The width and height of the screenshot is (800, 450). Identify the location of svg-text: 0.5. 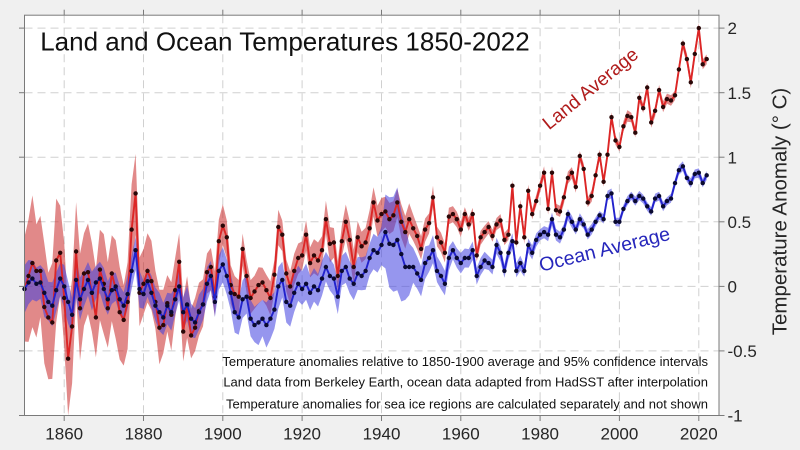
(740, 222).